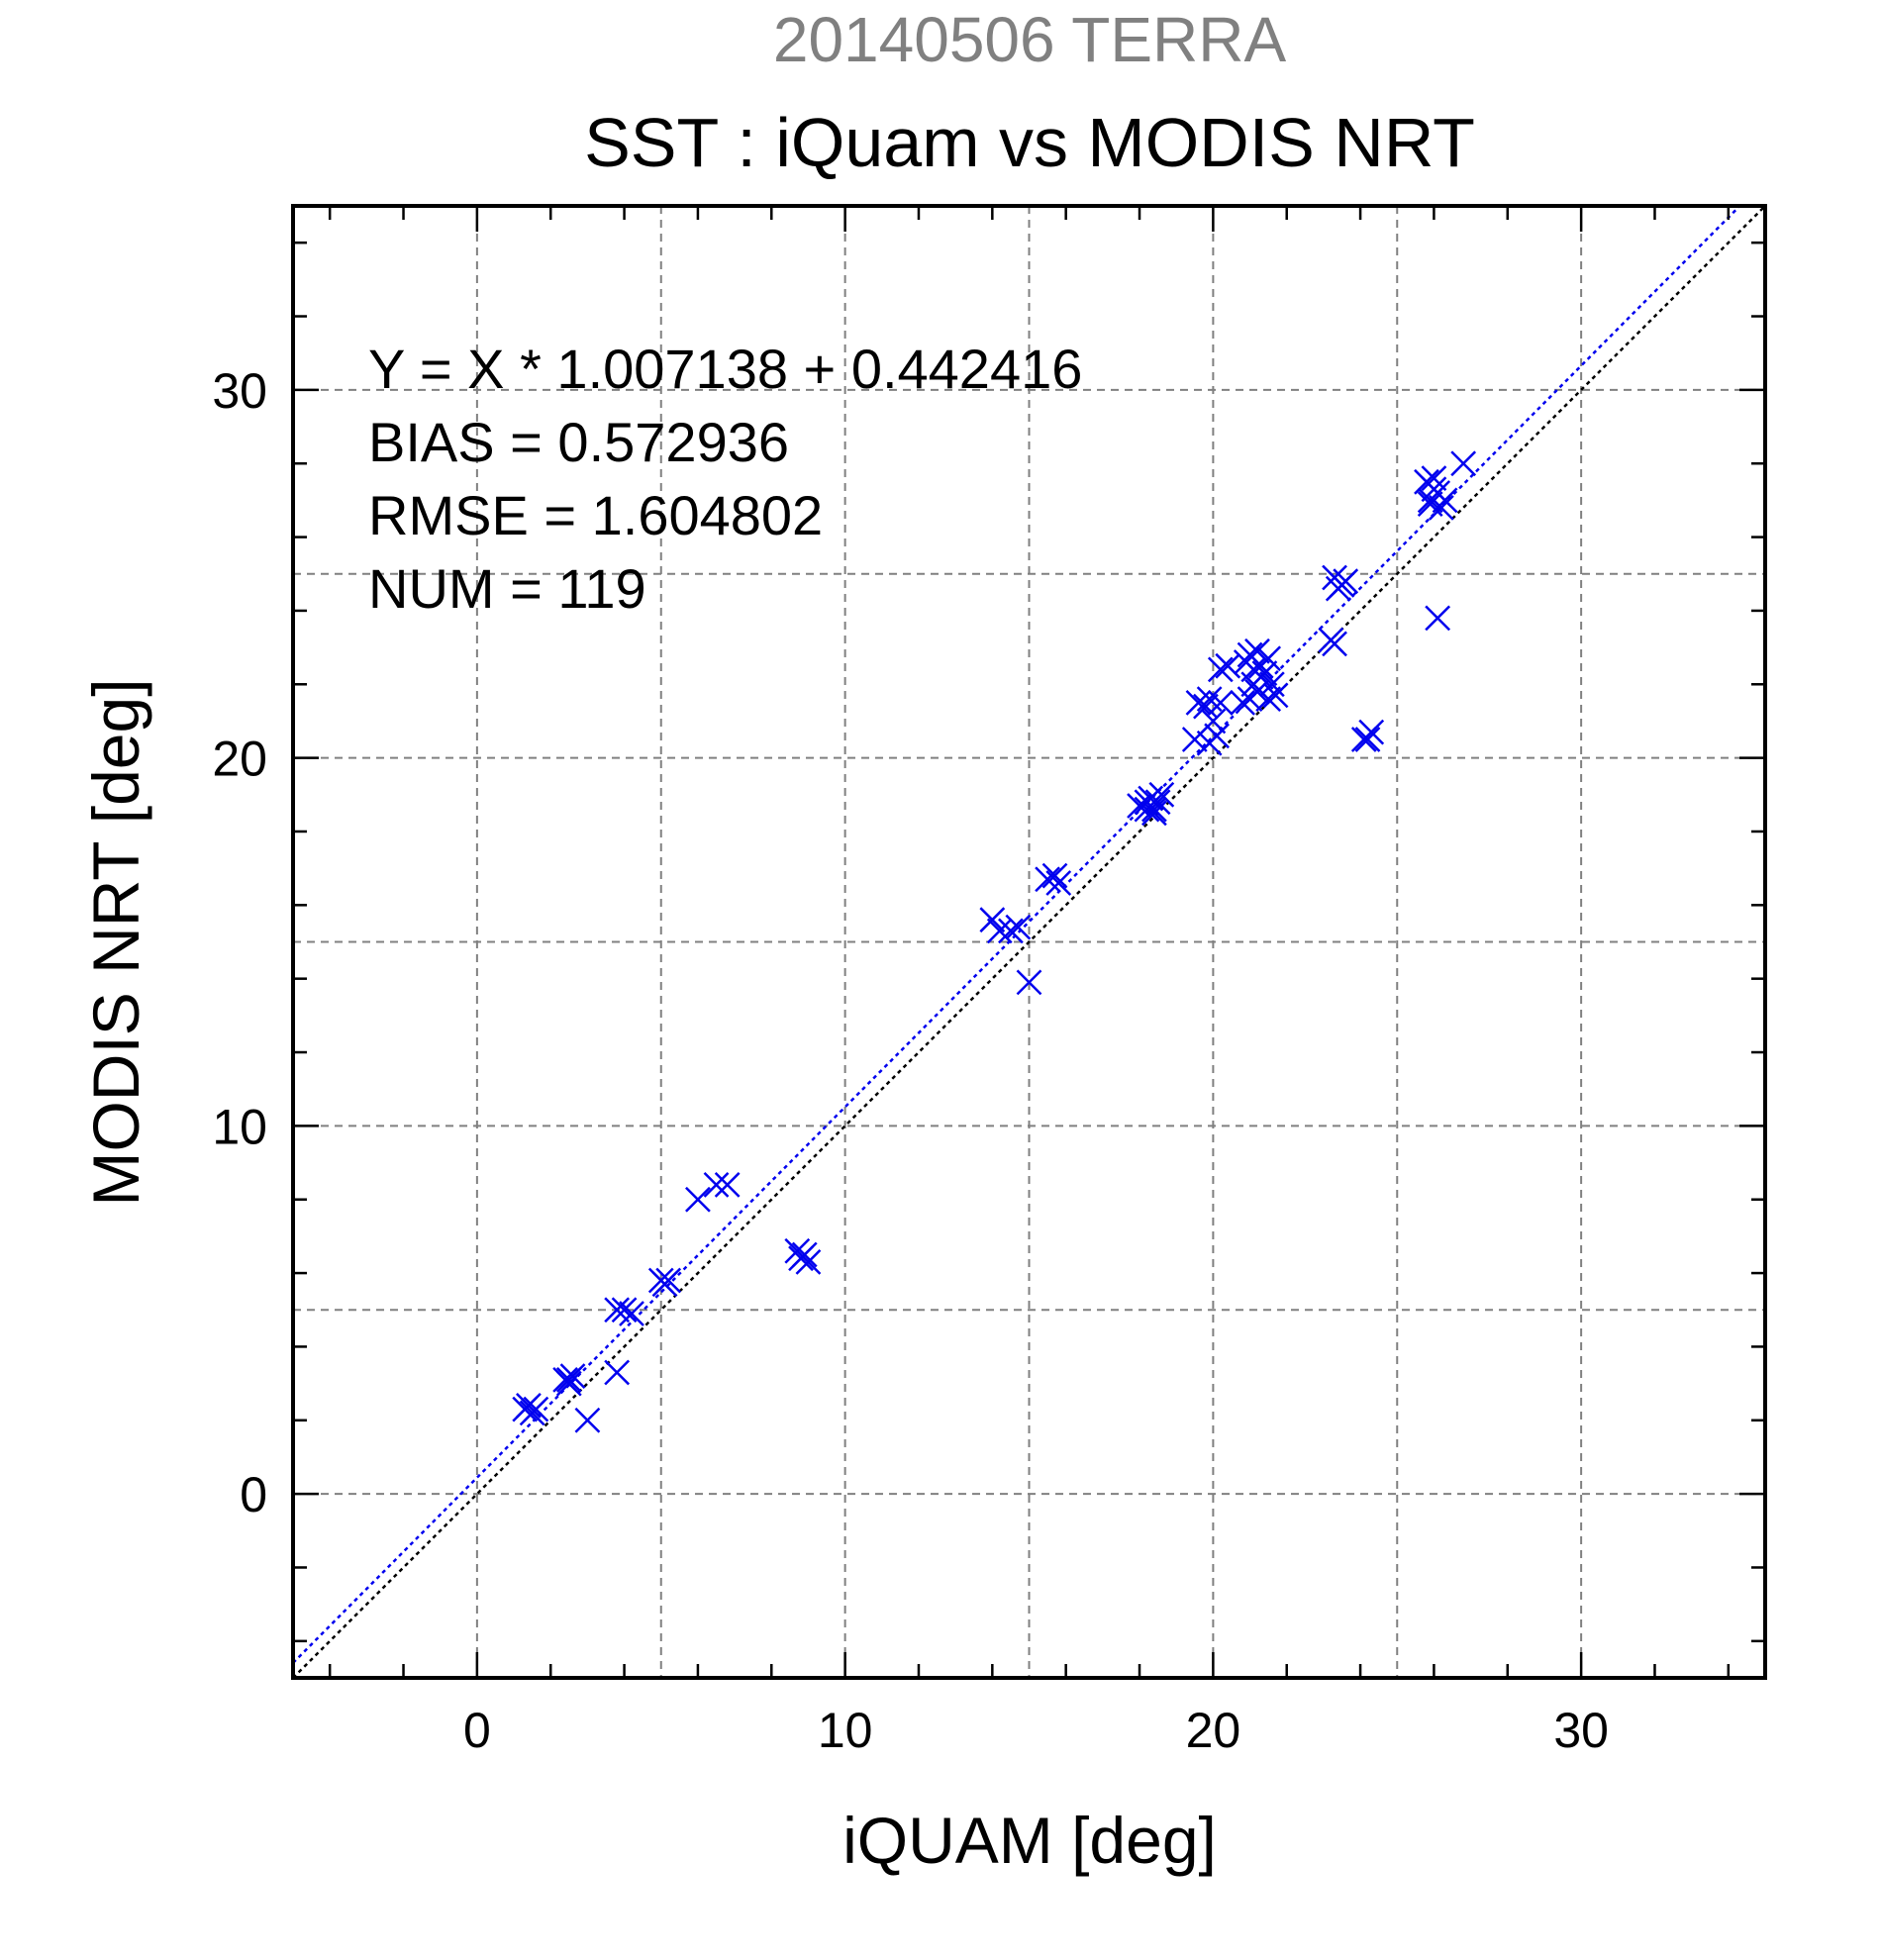 The width and height of the screenshot is (1881, 1960). What do you see at coordinates (240, 391) in the screenshot?
I see `y-tick-label: 30` at bounding box center [240, 391].